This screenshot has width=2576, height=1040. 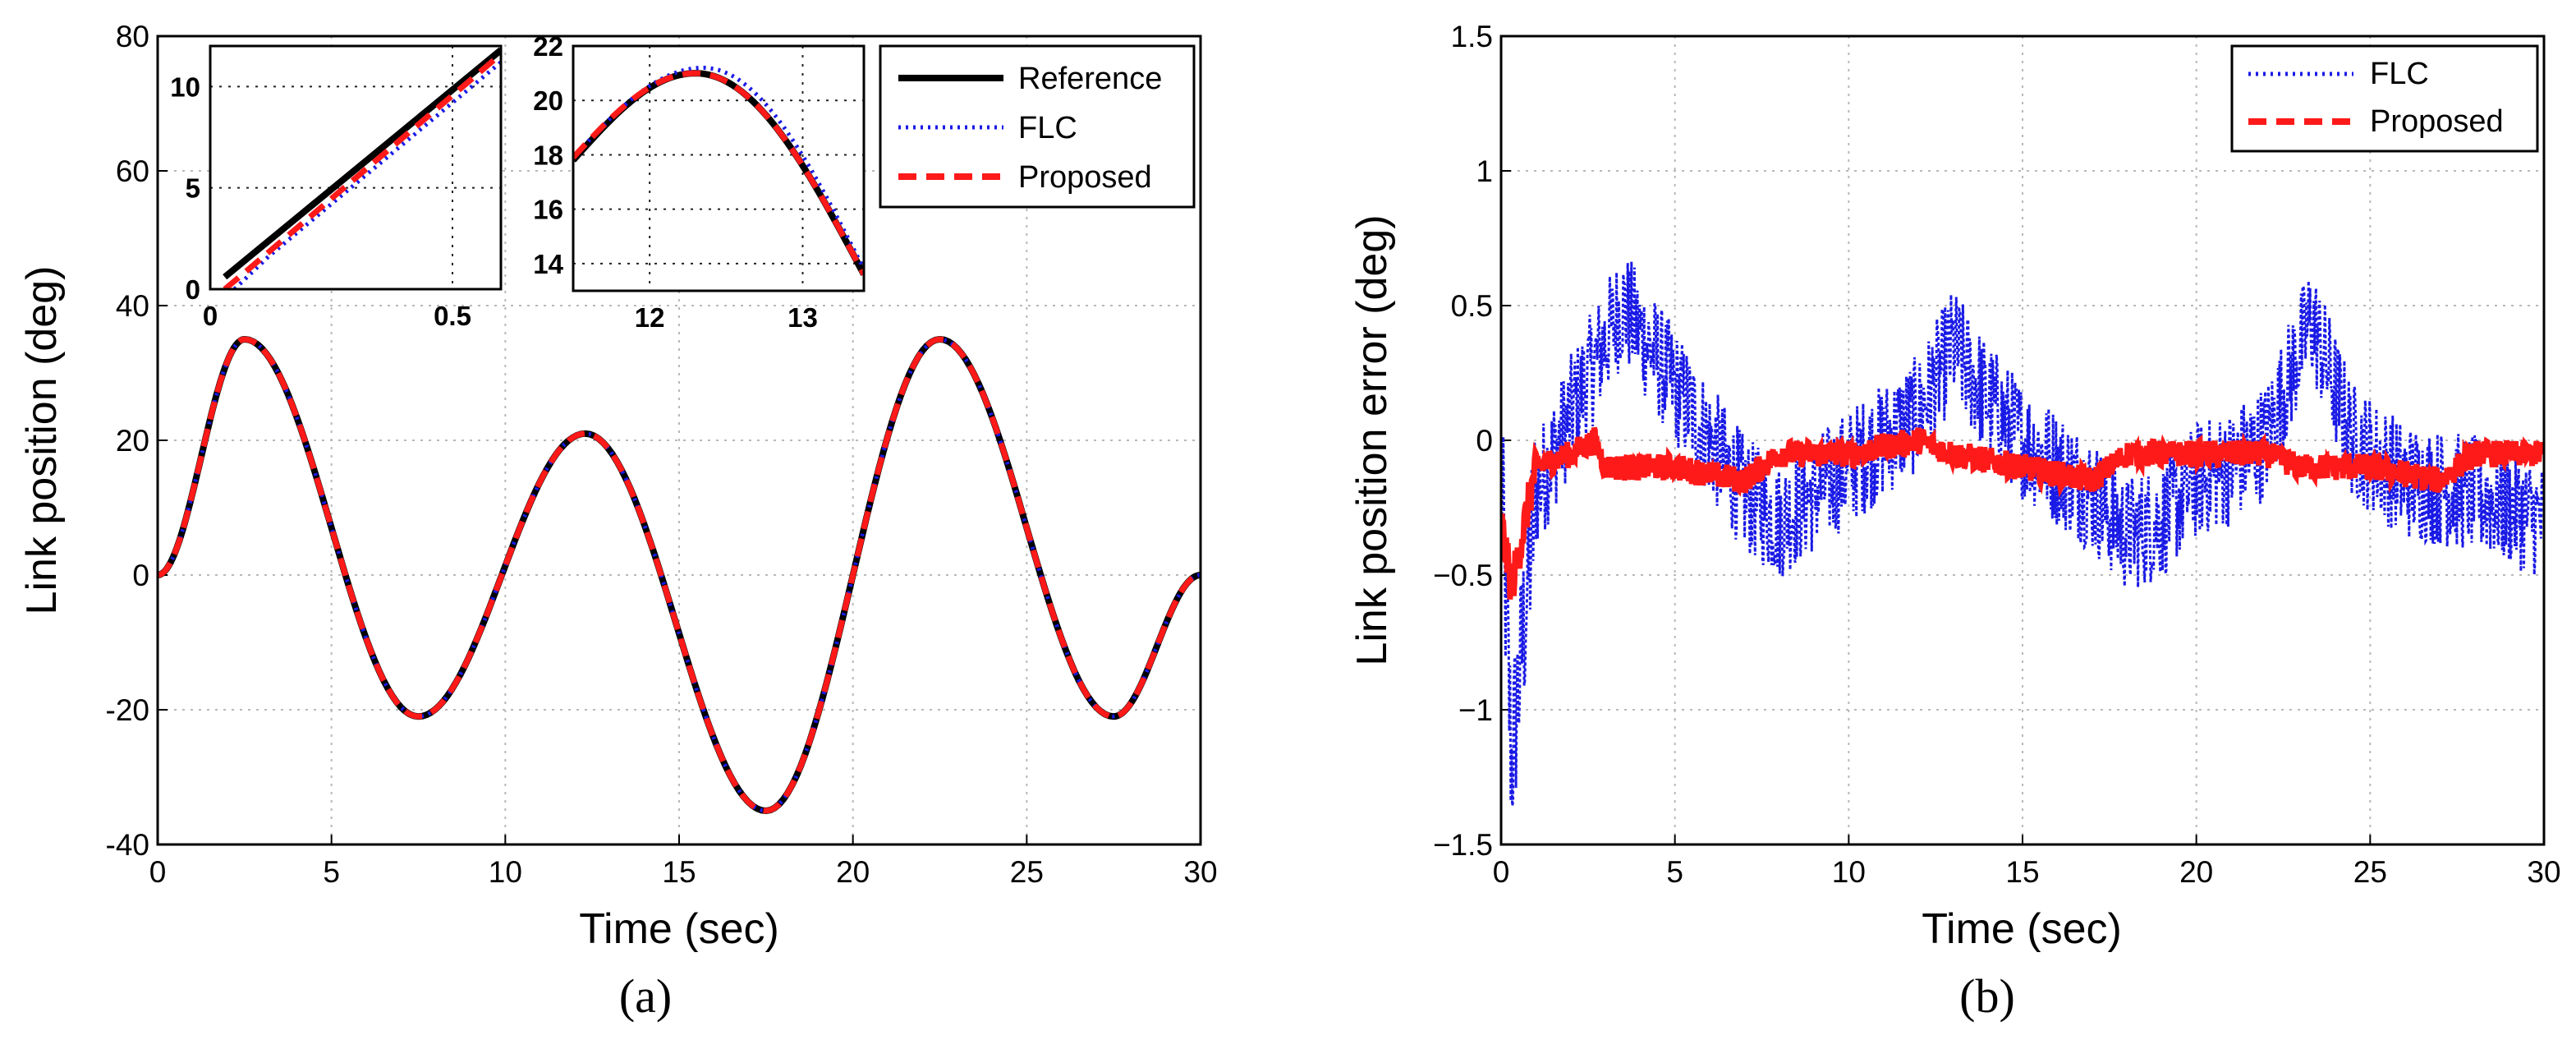 I want to click on y-axis-label-b: Link position error (deg), so click(x=1372, y=439).